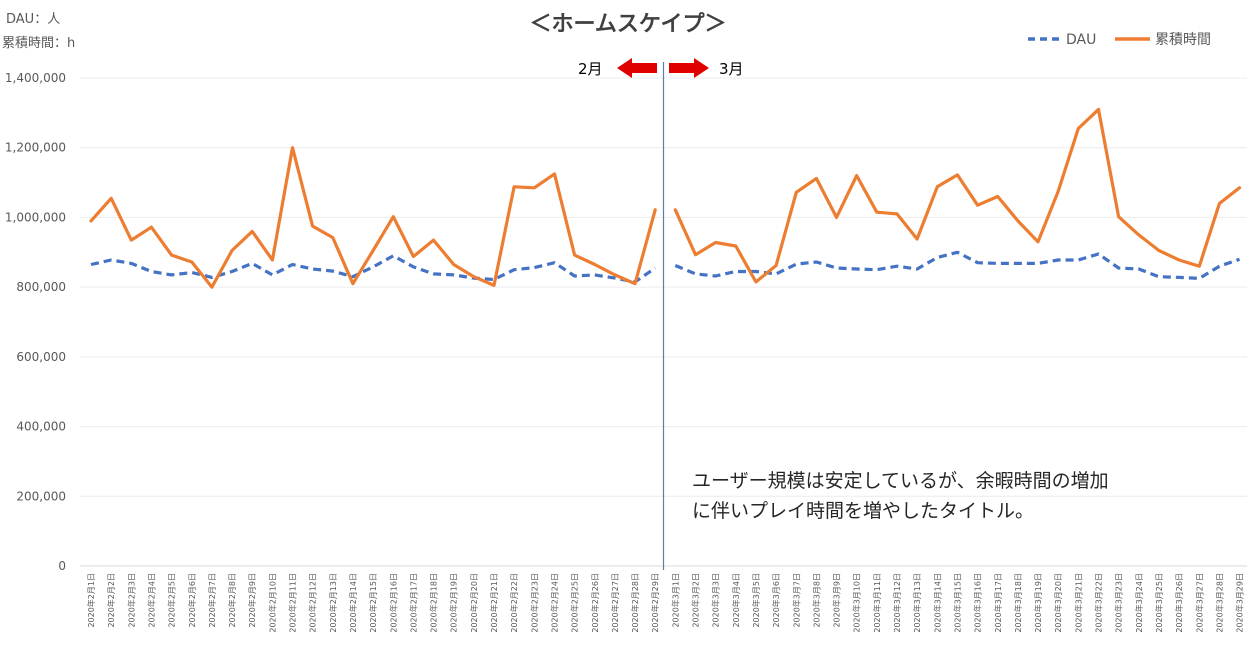 The image size is (1250, 647). What do you see at coordinates (41, 427) in the screenshot?
I see `y-tick-label: 400,000` at bounding box center [41, 427].